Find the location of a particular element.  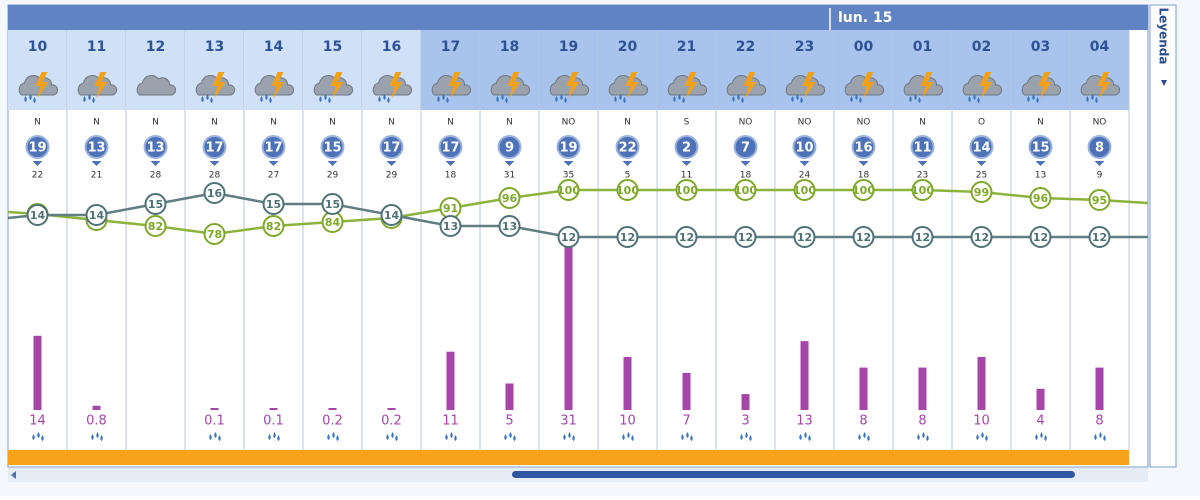

scroll-left is located at coordinates (13, 475).